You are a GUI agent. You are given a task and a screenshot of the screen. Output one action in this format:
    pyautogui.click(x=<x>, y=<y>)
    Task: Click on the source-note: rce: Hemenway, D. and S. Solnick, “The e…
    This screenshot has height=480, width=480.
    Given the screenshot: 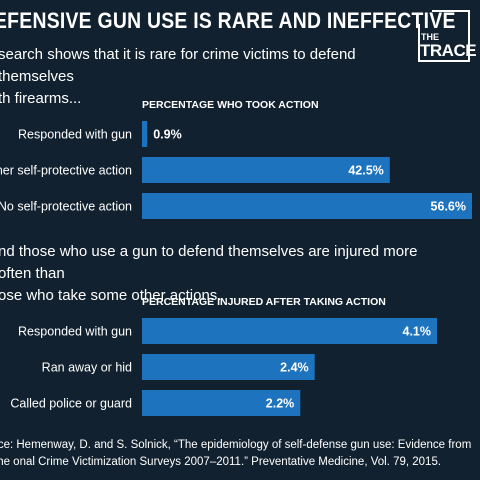 What is the action you would take?
    pyautogui.click(x=236, y=453)
    